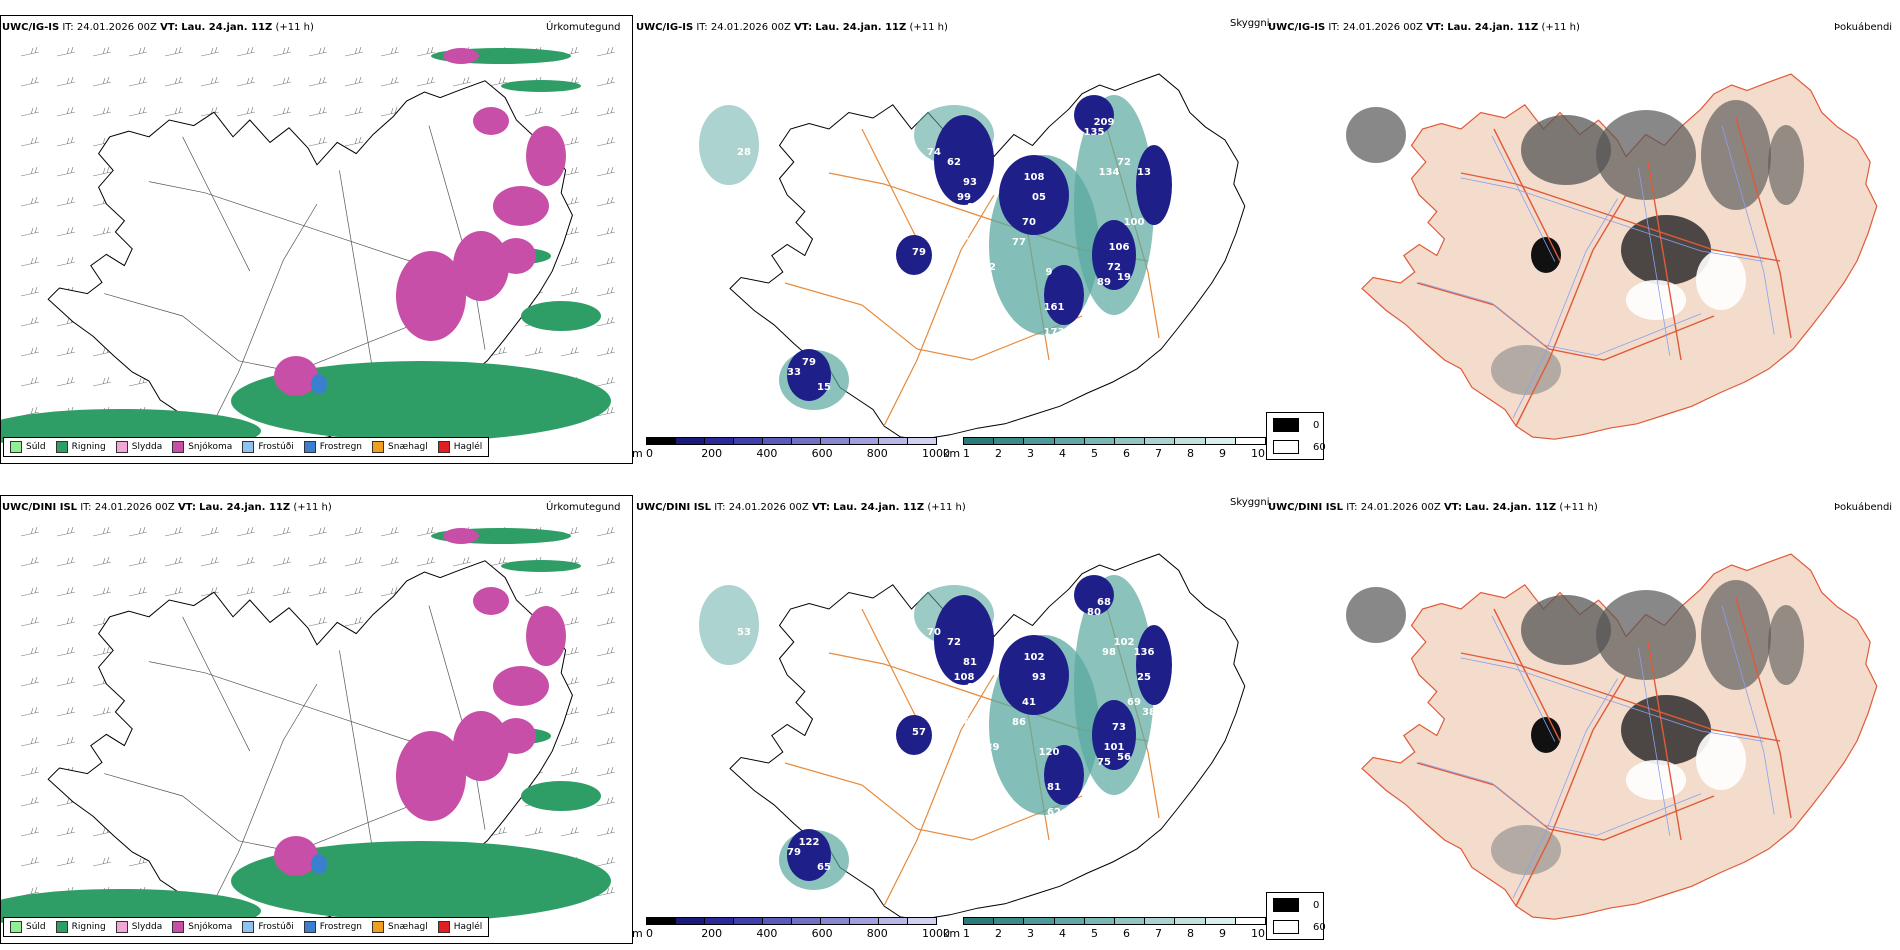  What do you see at coordinates (1144, 172) in the screenshot?
I see `visibility-value-label: 13` at bounding box center [1144, 172].